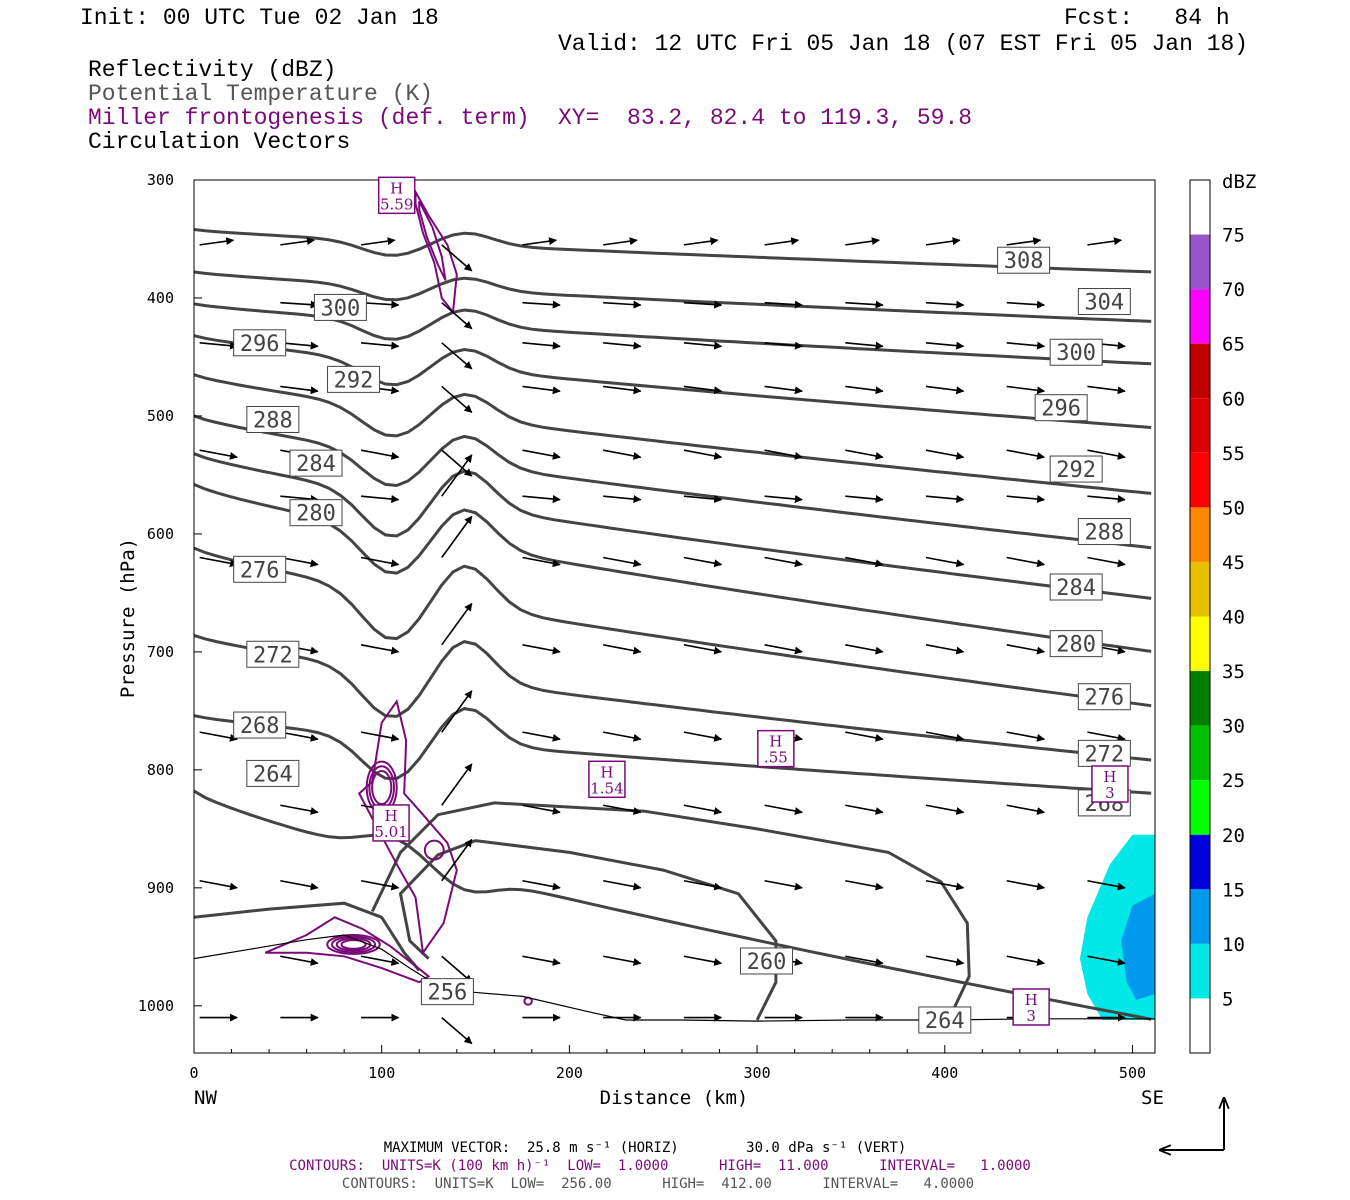  What do you see at coordinates (1233, 345) in the screenshot?
I see `colorbar-label: 65` at bounding box center [1233, 345].